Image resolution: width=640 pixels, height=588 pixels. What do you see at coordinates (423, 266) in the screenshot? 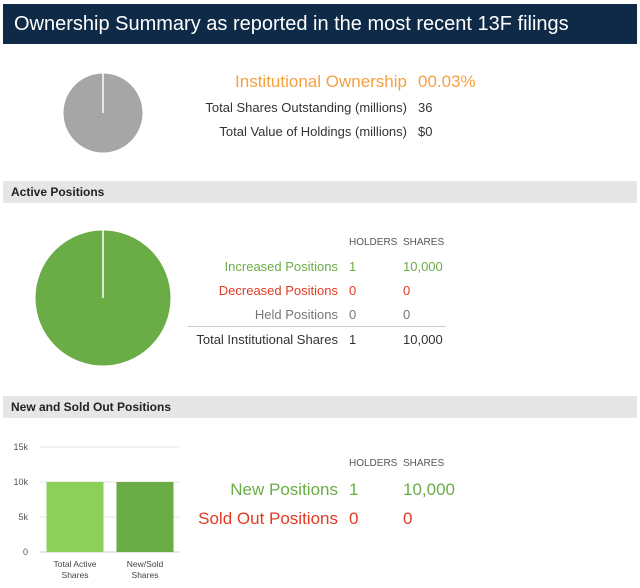
I see `increased-positions-shares: 10,000` at bounding box center [423, 266].